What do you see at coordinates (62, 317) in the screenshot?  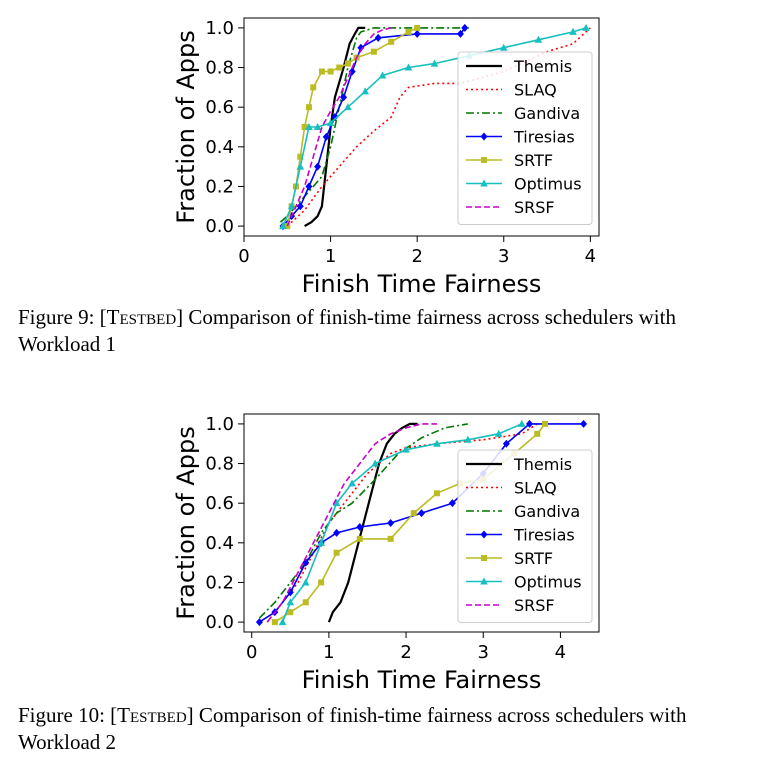 I see `caption-prefix: Figure 9: [` at bounding box center [62, 317].